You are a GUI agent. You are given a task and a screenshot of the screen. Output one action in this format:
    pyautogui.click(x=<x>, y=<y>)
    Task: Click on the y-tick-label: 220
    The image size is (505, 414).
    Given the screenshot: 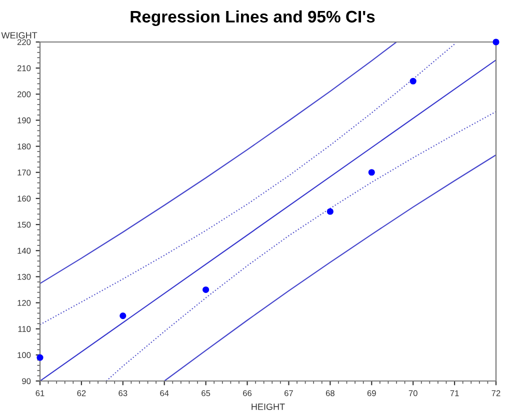 What is the action you would take?
    pyautogui.click(x=24, y=42)
    